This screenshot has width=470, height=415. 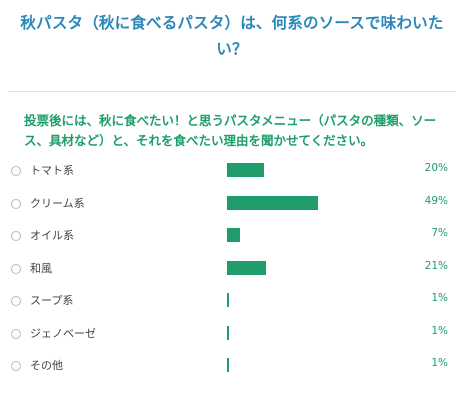 What do you see at coordinates (436, 265) in the screenshot?
I see `option-percent: 21%` at bounding box center [436, 265].